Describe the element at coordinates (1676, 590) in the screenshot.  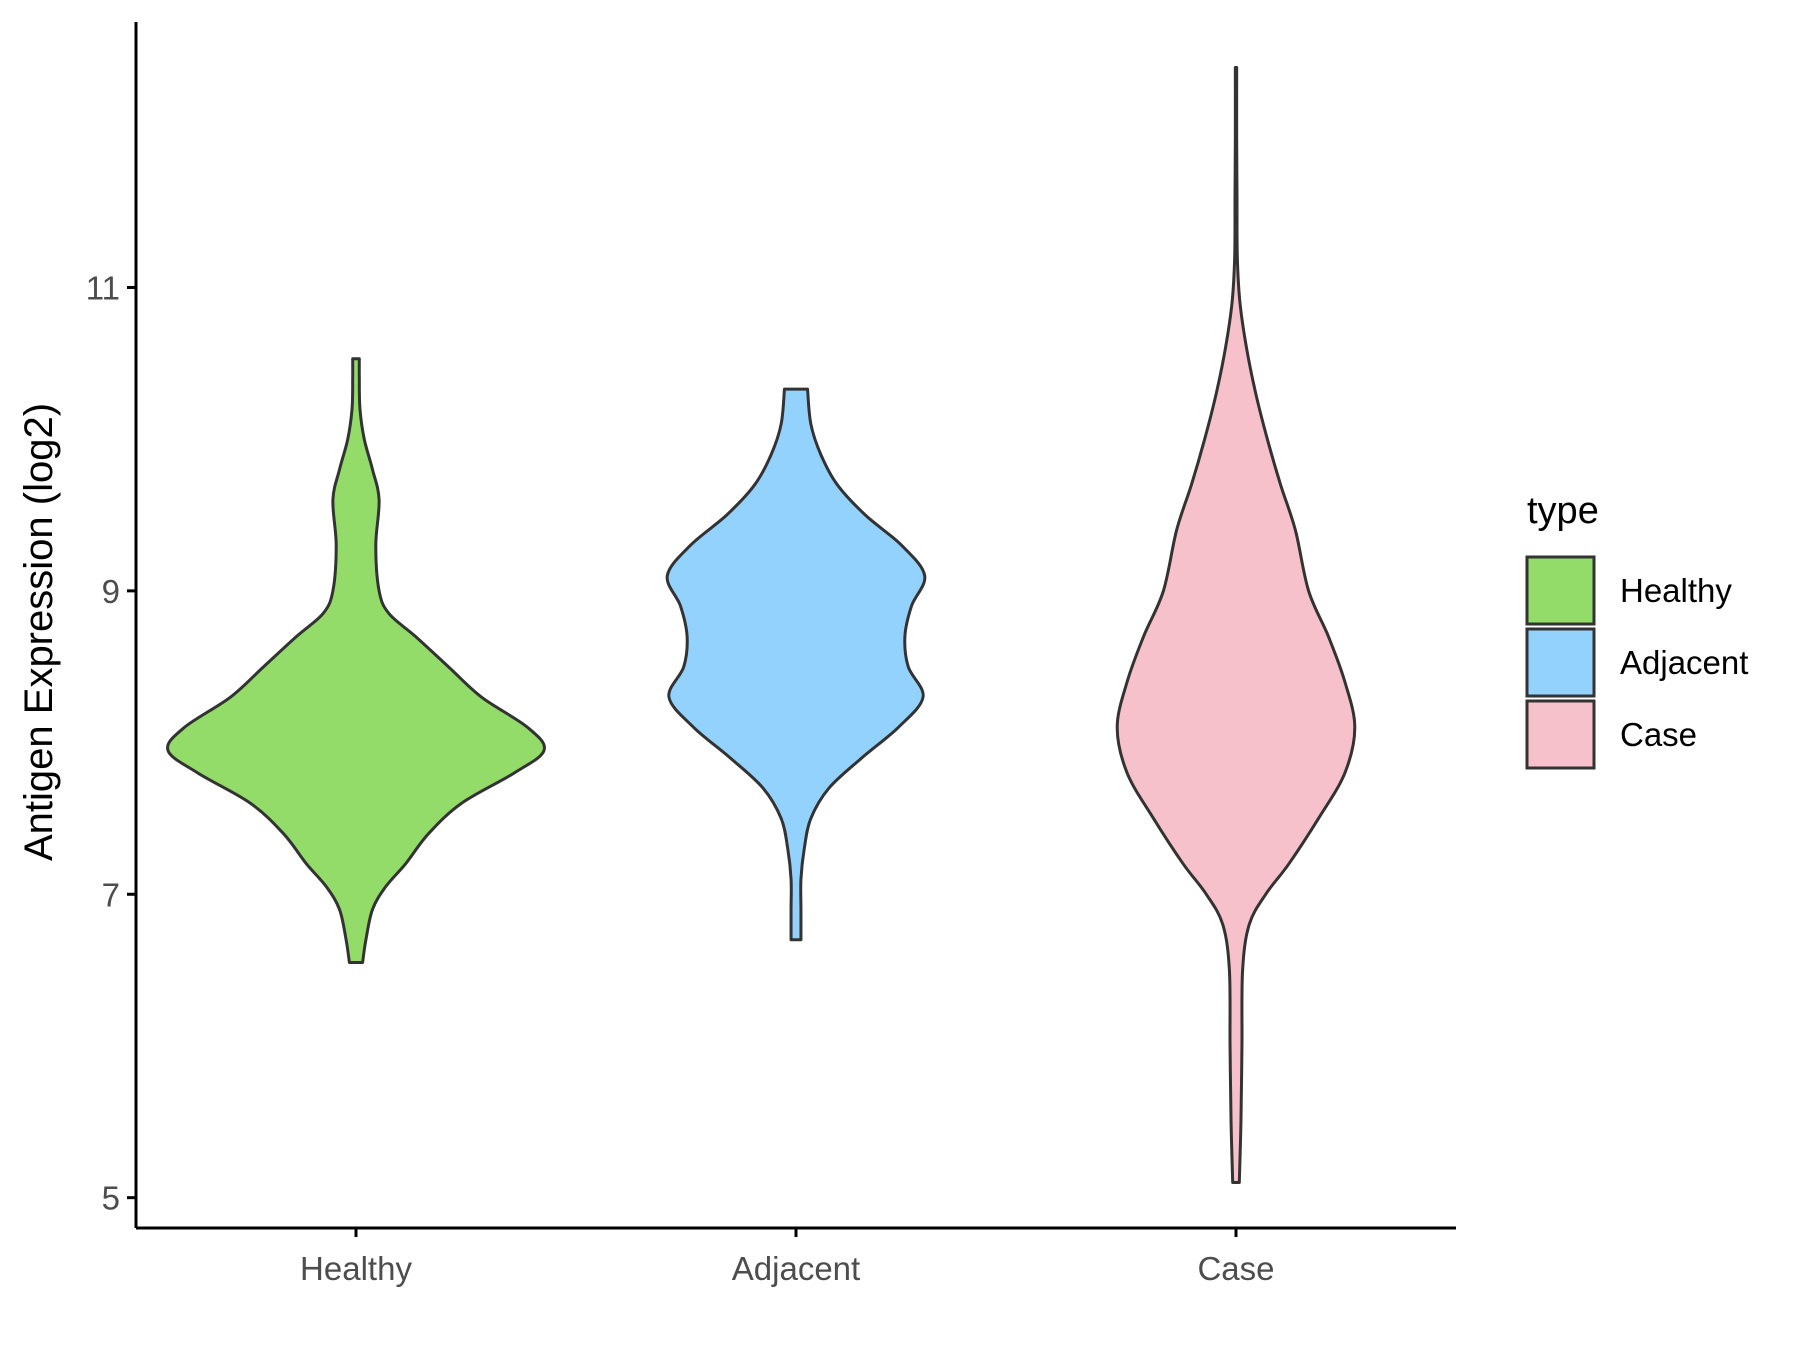
I see `legend-label-healthy: Healthy` at that location.